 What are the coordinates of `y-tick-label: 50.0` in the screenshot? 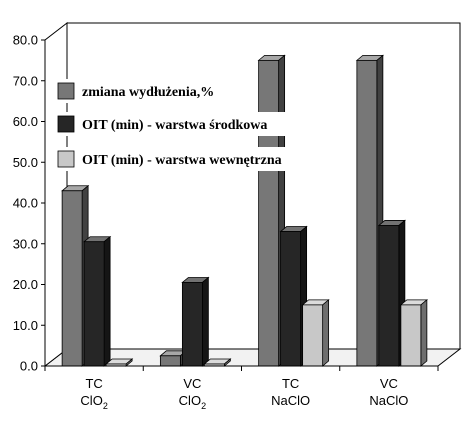 It's located at (25, 162).